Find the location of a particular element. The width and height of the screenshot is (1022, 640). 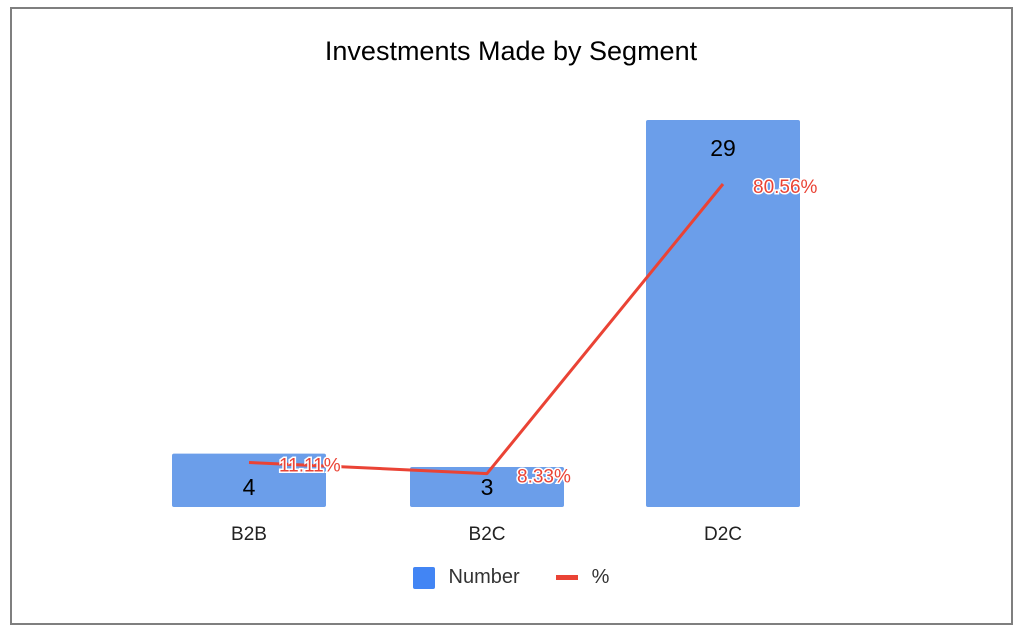

bar-label-b2b: 4 is located at coordinates (249, 487).